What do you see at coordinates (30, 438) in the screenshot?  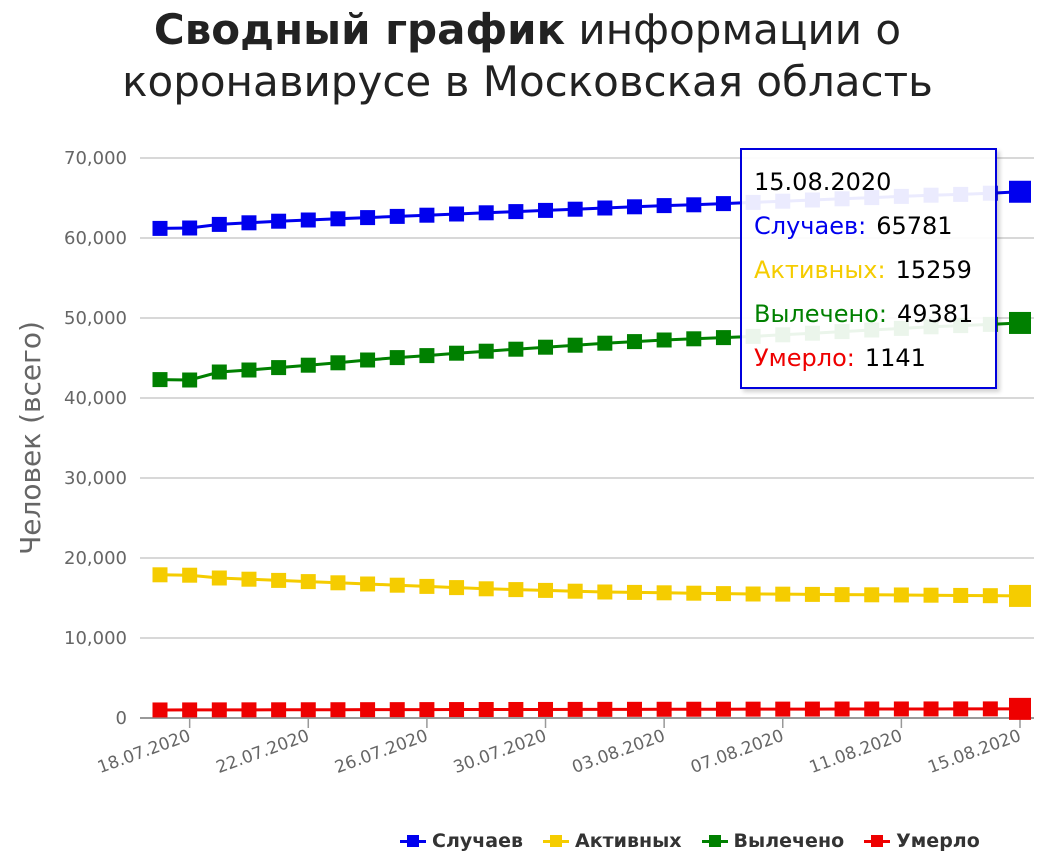 I see `y-axis-label: Человек (всего)` at bounding box center [30, 438].